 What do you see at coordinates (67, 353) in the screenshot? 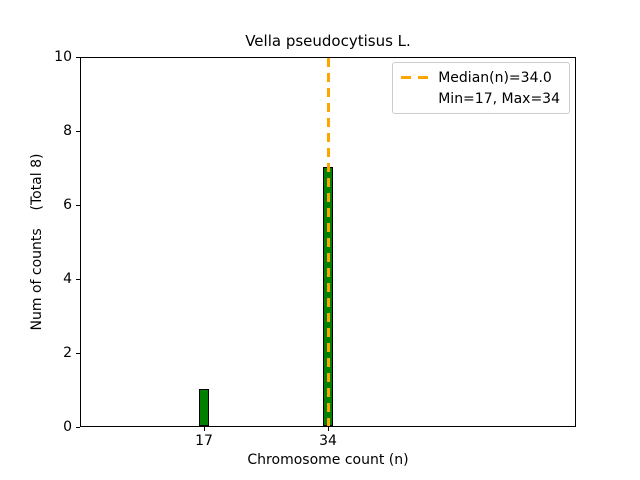
I see `y-tick-label-2: 2` at bounding box center [67, 353].